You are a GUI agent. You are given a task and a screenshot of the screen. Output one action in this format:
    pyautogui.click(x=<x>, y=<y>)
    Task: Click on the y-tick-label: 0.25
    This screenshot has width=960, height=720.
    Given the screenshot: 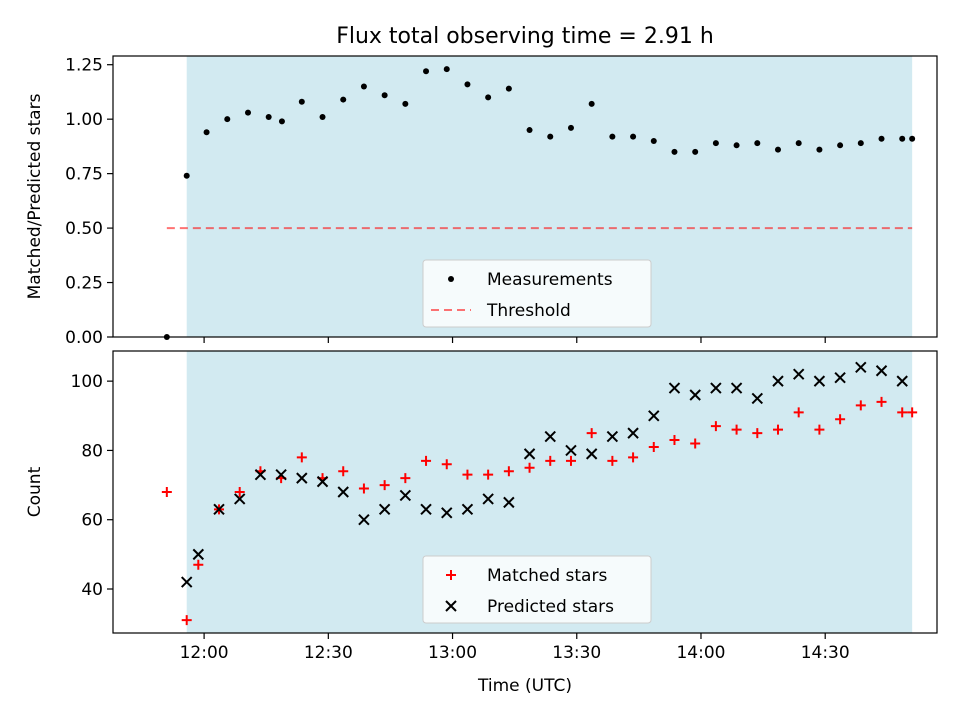 What is the action you would take?
    pyautogui.click(x=84, y=284)
    